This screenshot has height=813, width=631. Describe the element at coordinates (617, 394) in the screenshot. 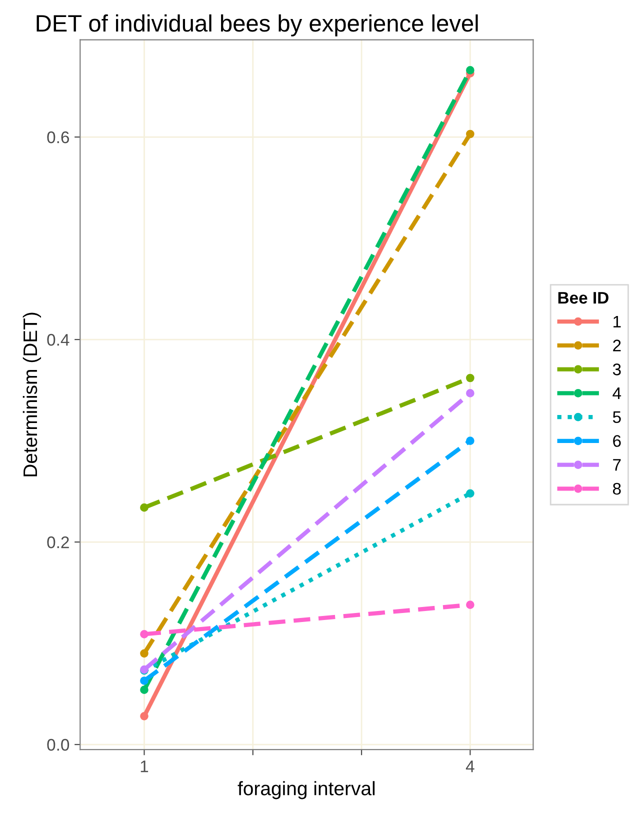

I see `legend-label: 4` at that location.